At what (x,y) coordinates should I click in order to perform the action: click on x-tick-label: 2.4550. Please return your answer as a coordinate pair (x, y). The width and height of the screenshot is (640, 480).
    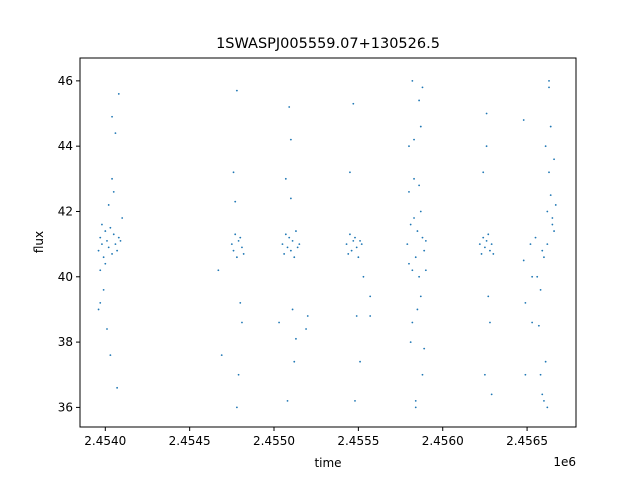
    Looking at the image, I should click on (274, 441).